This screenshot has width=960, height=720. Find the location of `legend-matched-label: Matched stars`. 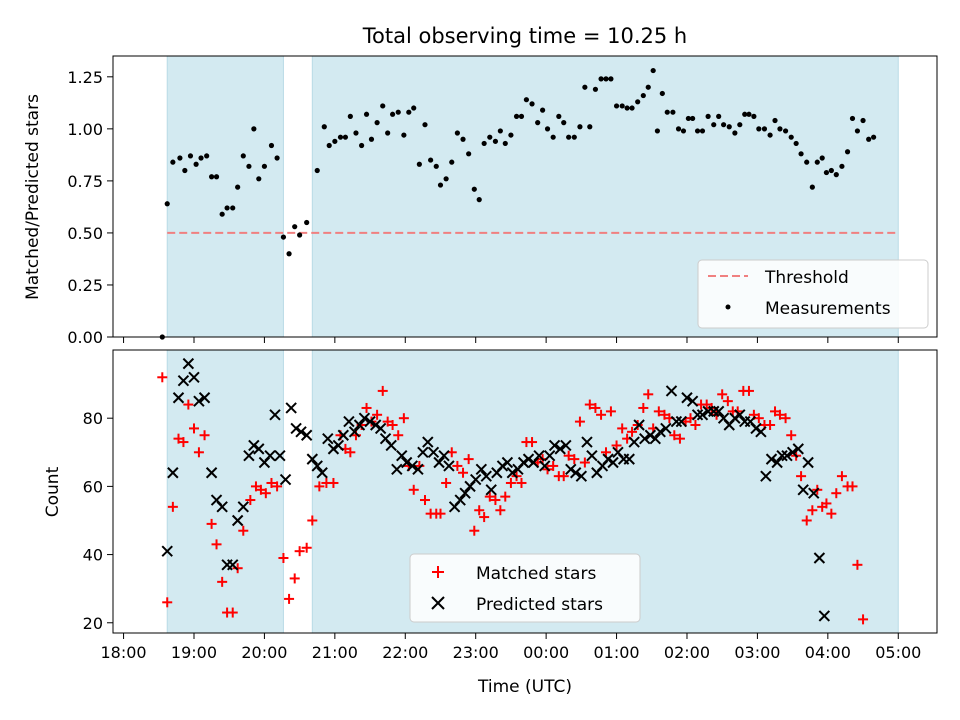

legend-matched-label: Matched stars is located at coordinates (536, 574).